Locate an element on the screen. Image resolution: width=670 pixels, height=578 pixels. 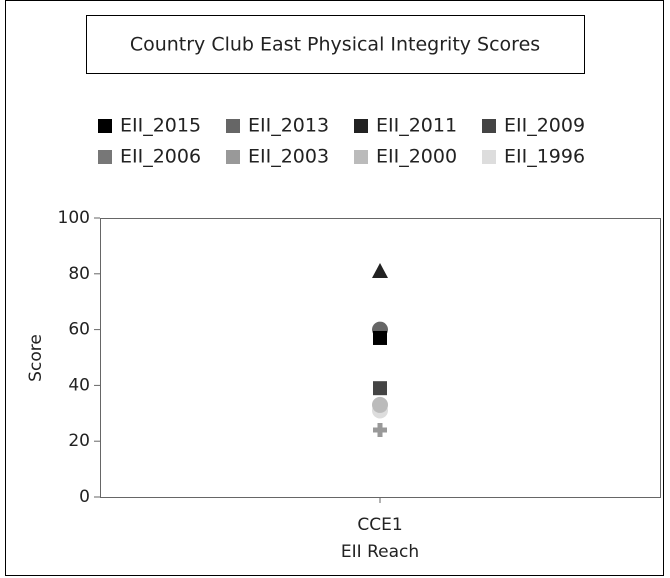
y-tick-label: 60 is located at coordinates (79, 330).